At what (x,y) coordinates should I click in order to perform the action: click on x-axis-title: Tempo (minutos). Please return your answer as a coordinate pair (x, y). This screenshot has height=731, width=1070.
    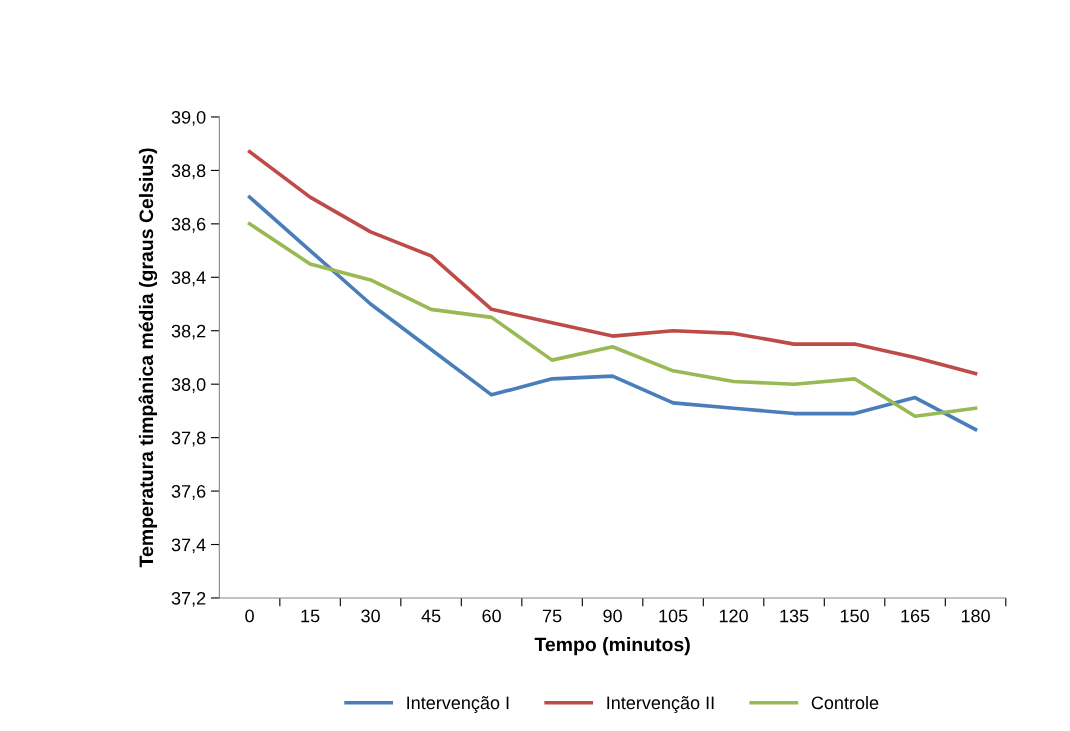
    Looking at the image, I should click on (612, 646).